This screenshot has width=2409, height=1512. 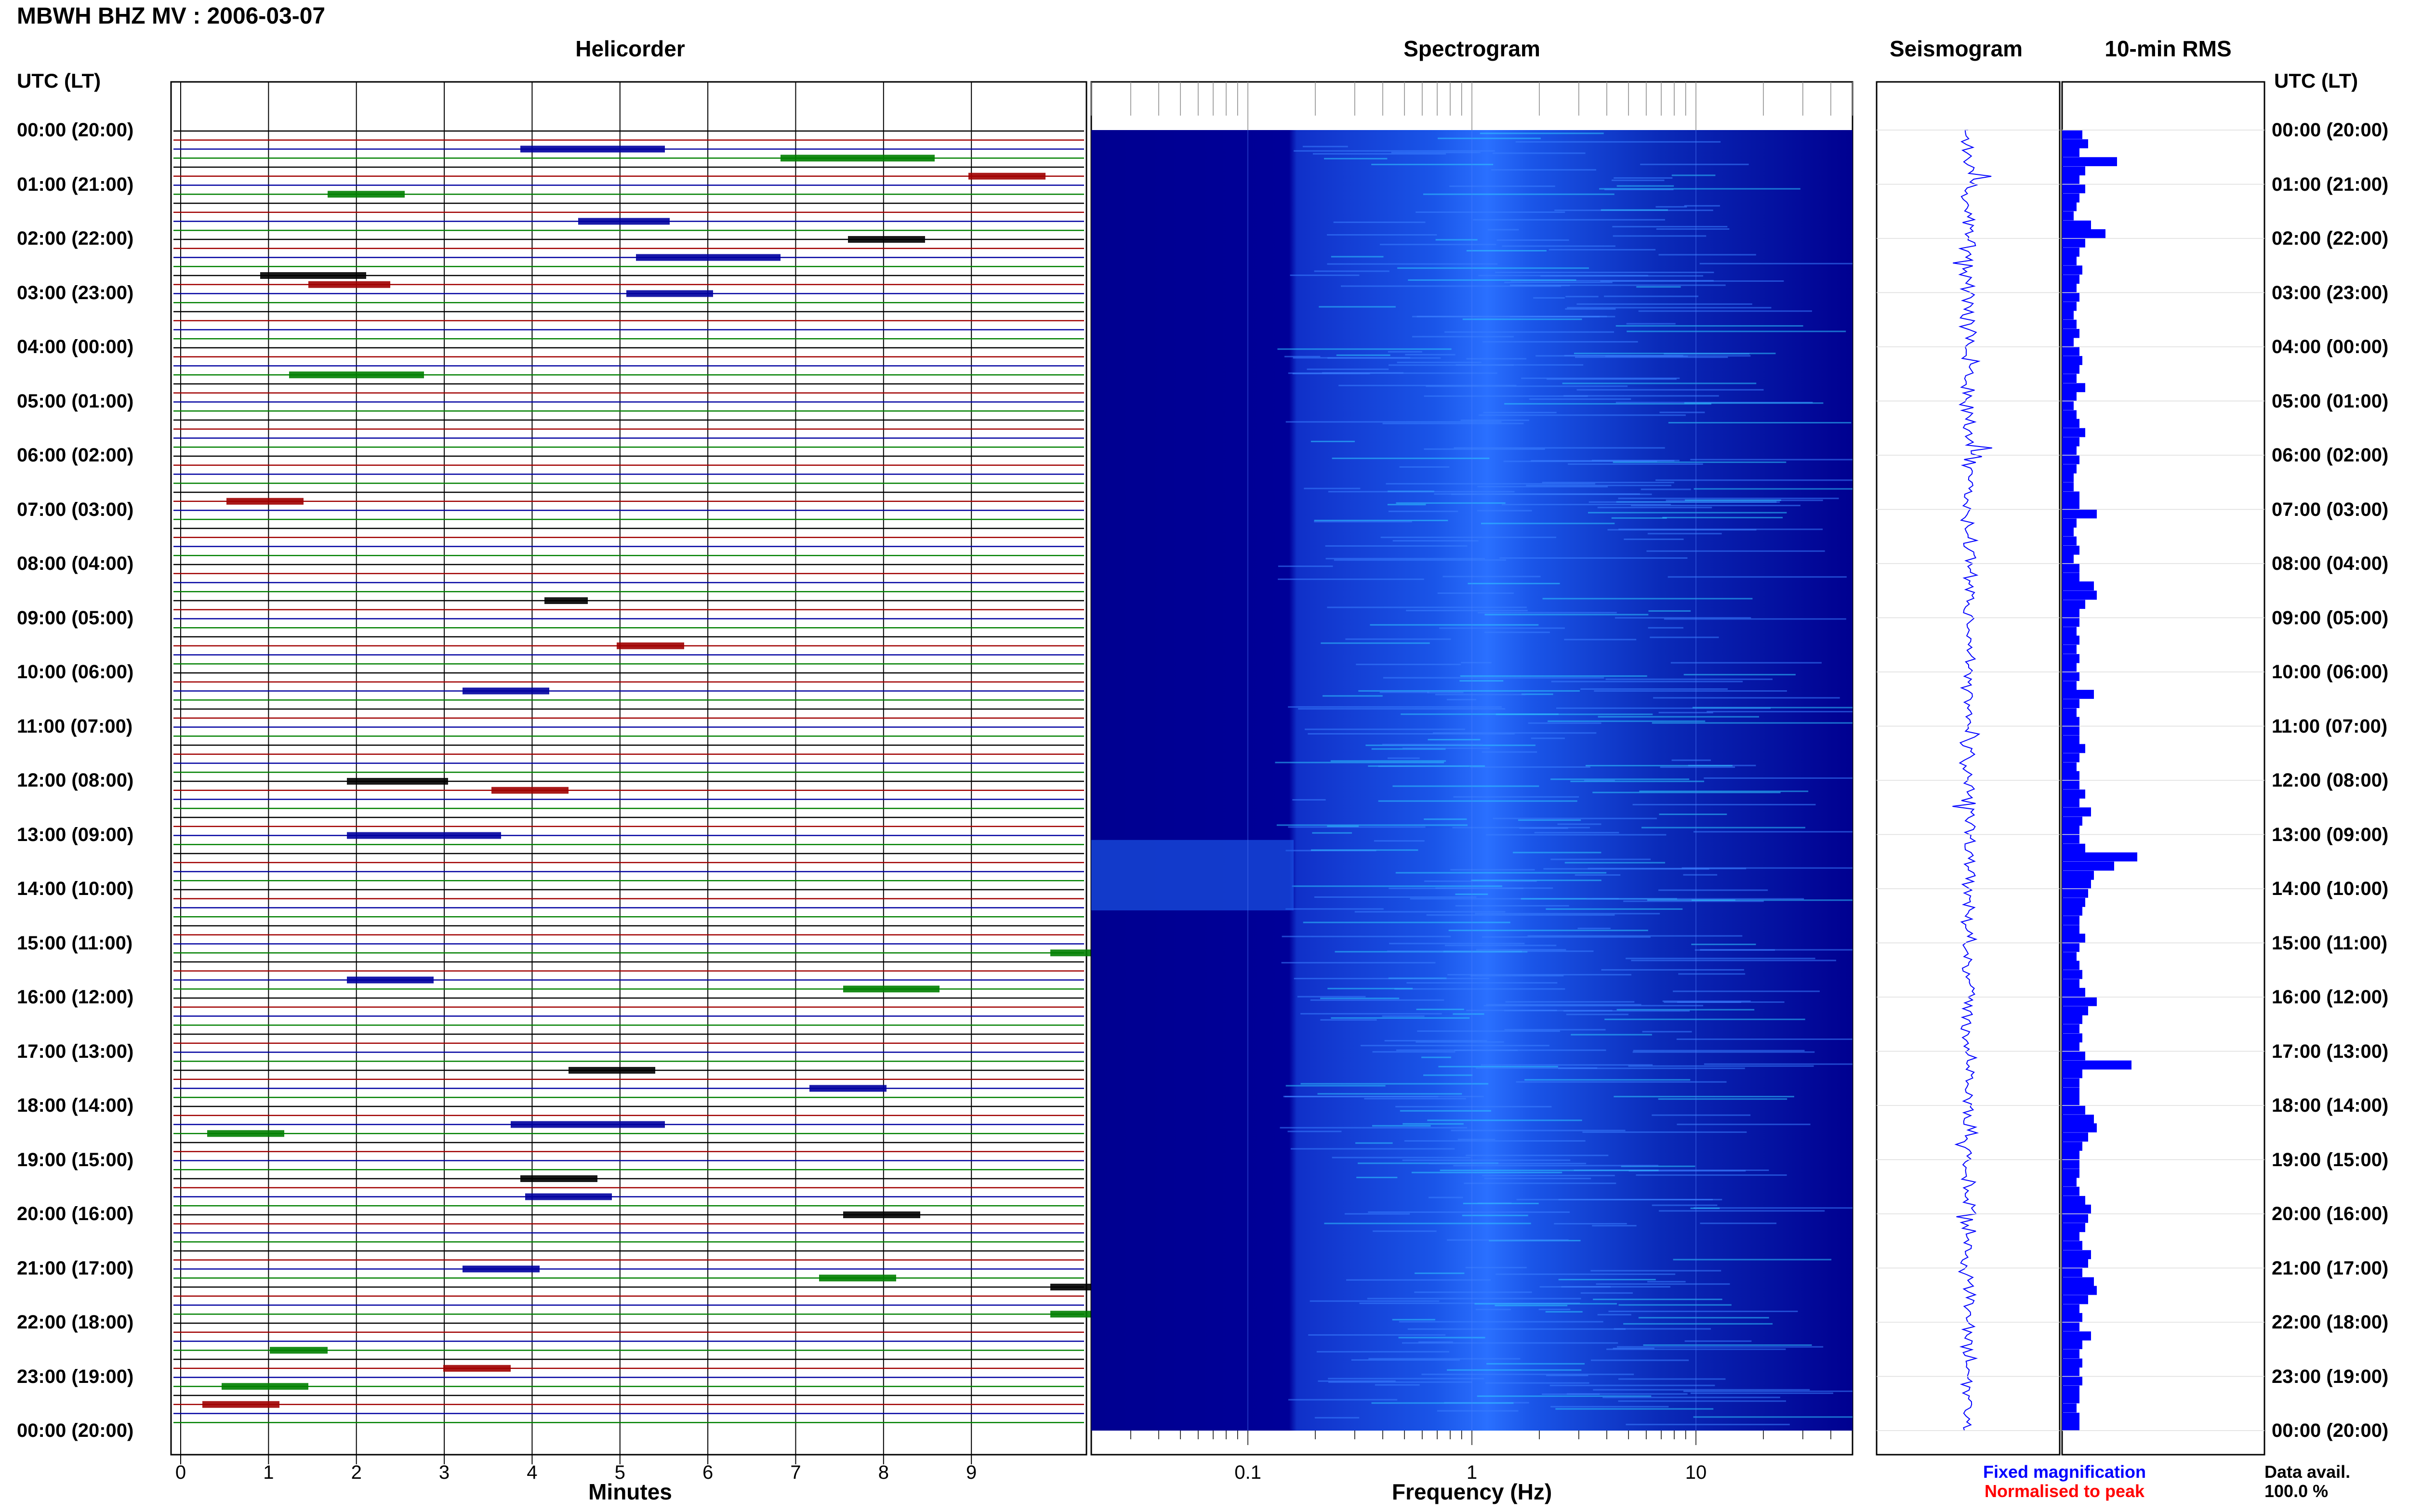 What do you see at coordinates (75, 292) in the screenshot?
I see `time-label-left: 03:00 (23:00)` at bounding box center [75, 292].